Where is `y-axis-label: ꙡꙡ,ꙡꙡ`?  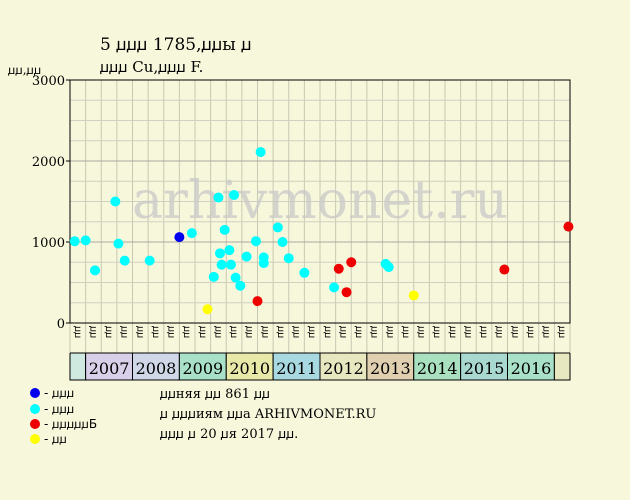 y-axis-label: ꙡꙡ,ꙡꙡ is located at coordinates (25, 70).